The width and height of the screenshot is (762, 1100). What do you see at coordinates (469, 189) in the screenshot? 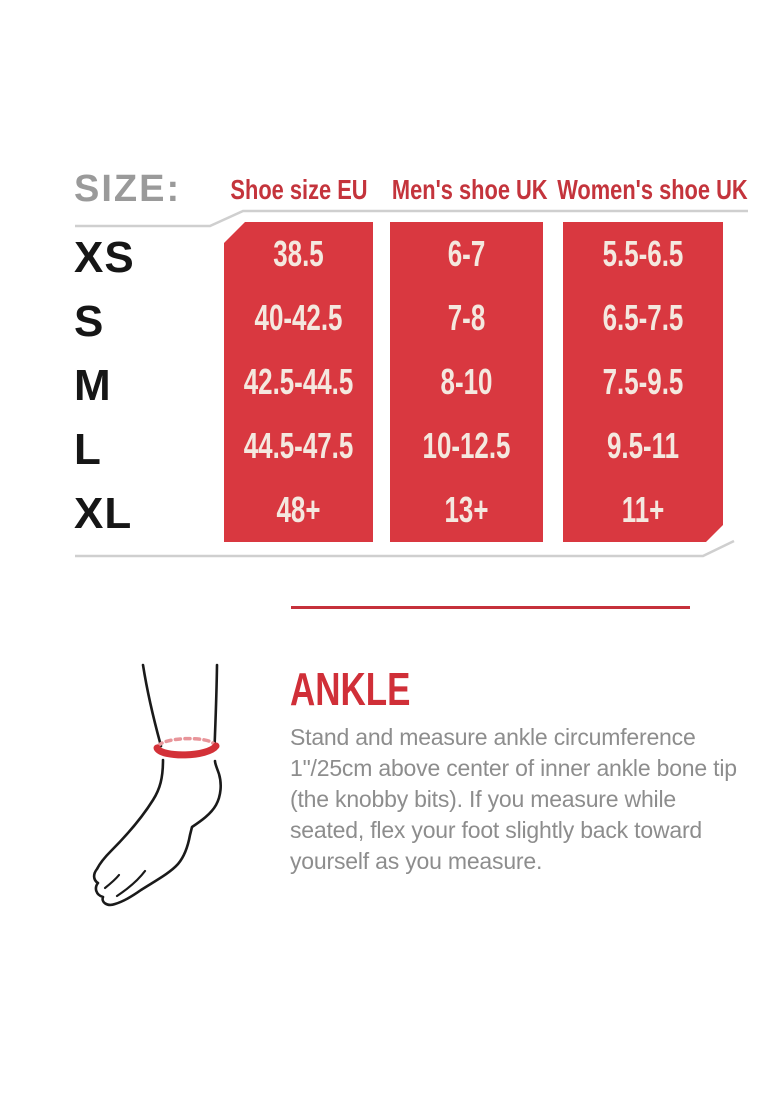
I see `column-header-mens-shoe-uk: Men's shoe UK` at bounding box center [469, 189].